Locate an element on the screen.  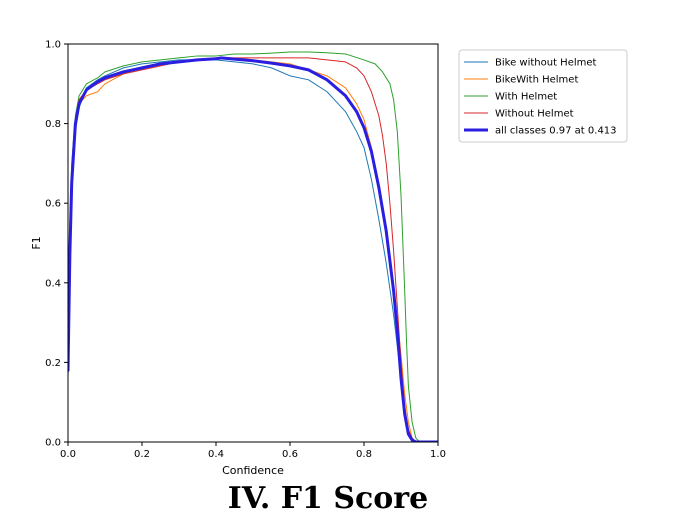
x-tick-label: 0.8 is located at coordinates (364, 454).